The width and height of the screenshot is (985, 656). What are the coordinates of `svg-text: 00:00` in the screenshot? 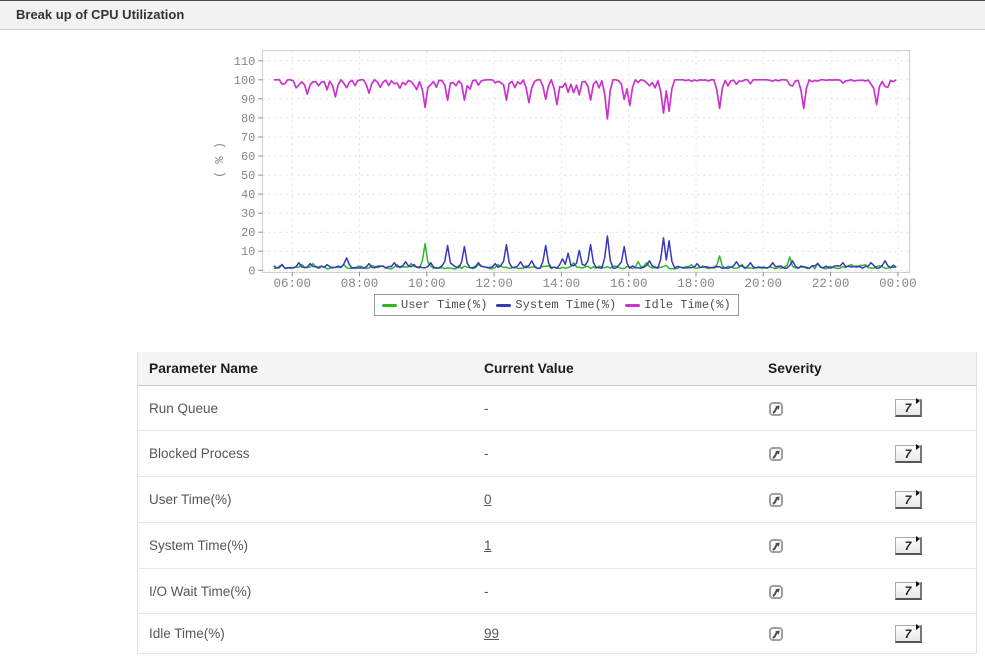 It's located at (898, 284).